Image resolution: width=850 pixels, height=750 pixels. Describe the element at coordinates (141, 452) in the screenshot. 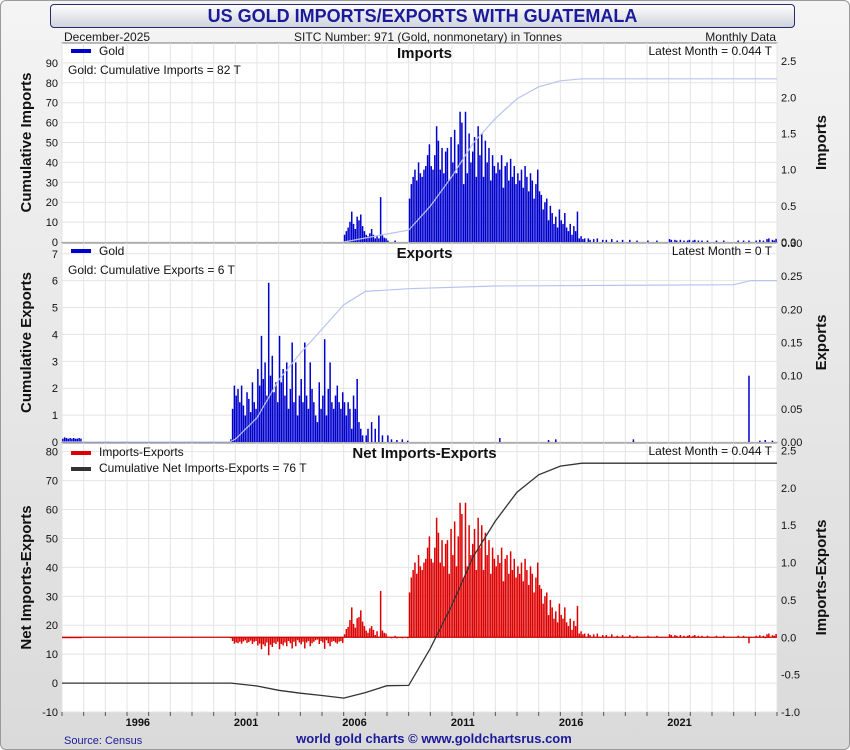

I see `legend-label: Imports-Exports` at that location.